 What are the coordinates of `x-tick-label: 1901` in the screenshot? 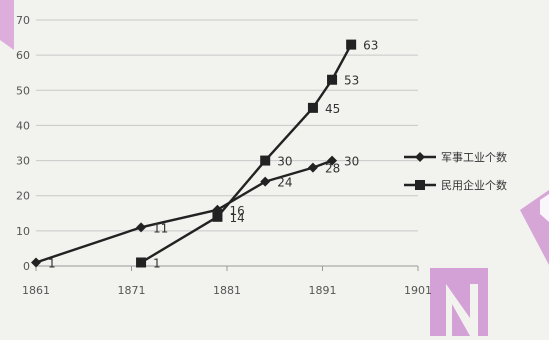 It's located at (418, 290).